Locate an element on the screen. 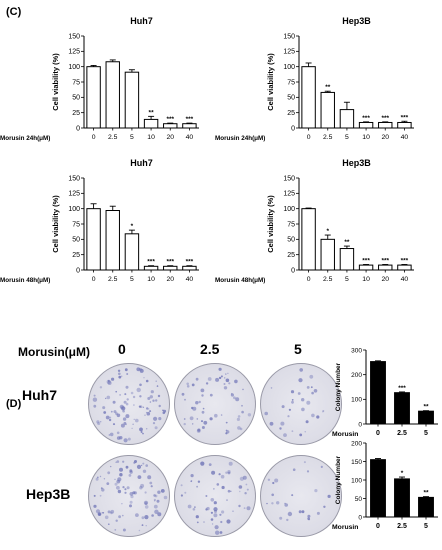 Image resolution: width=442 pixels, height=550 pixels. panel-label-d: (D) is located at coordinates (14, 404).